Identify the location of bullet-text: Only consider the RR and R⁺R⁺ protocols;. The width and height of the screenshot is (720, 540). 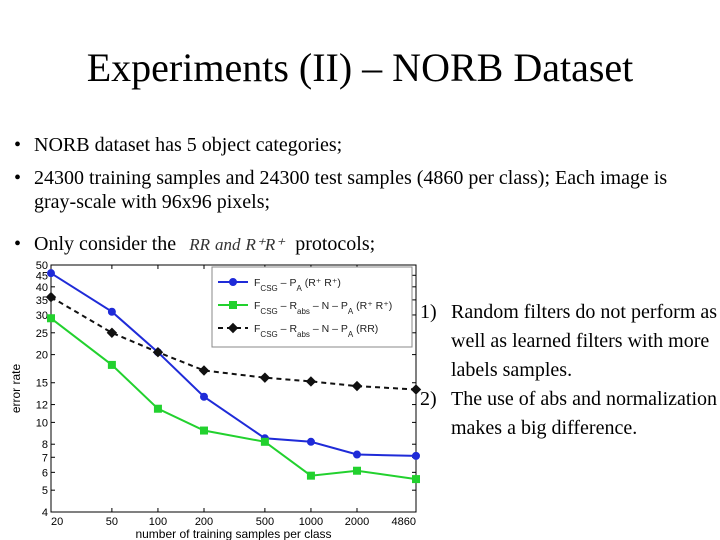
(374, 244).